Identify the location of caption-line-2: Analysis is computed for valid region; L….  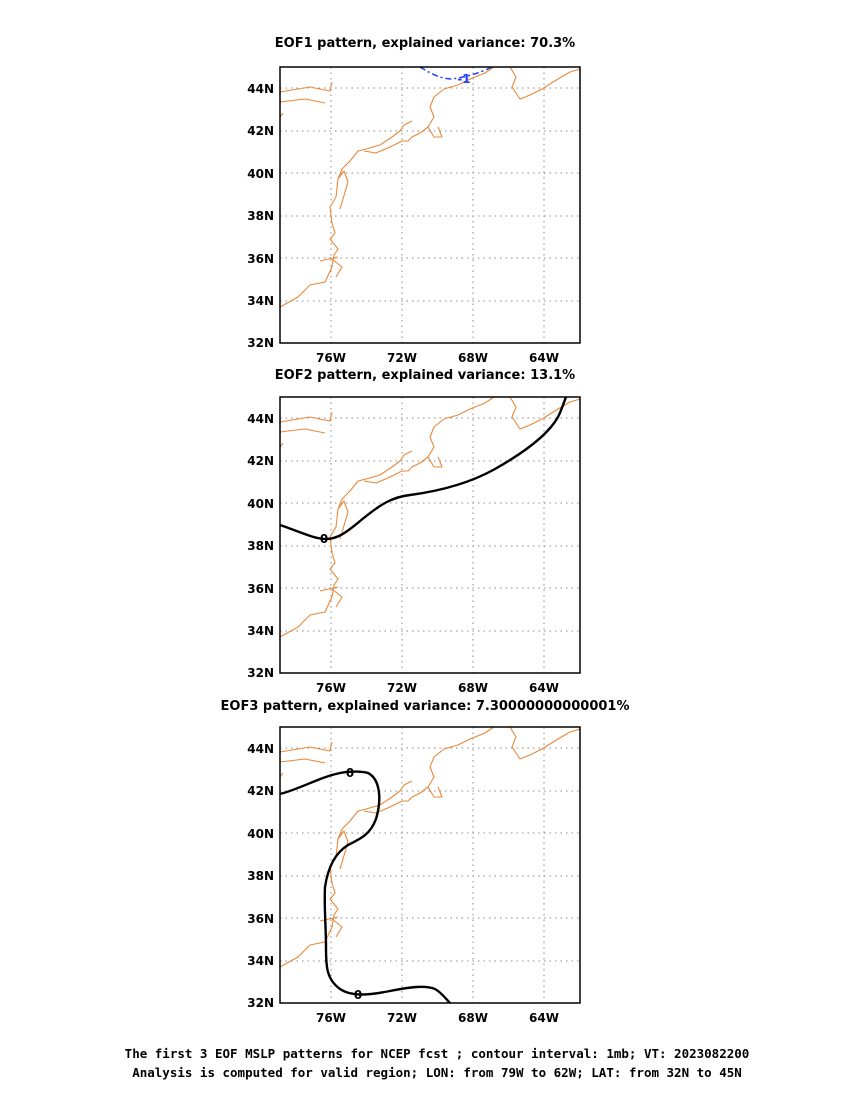
(437, 1072).